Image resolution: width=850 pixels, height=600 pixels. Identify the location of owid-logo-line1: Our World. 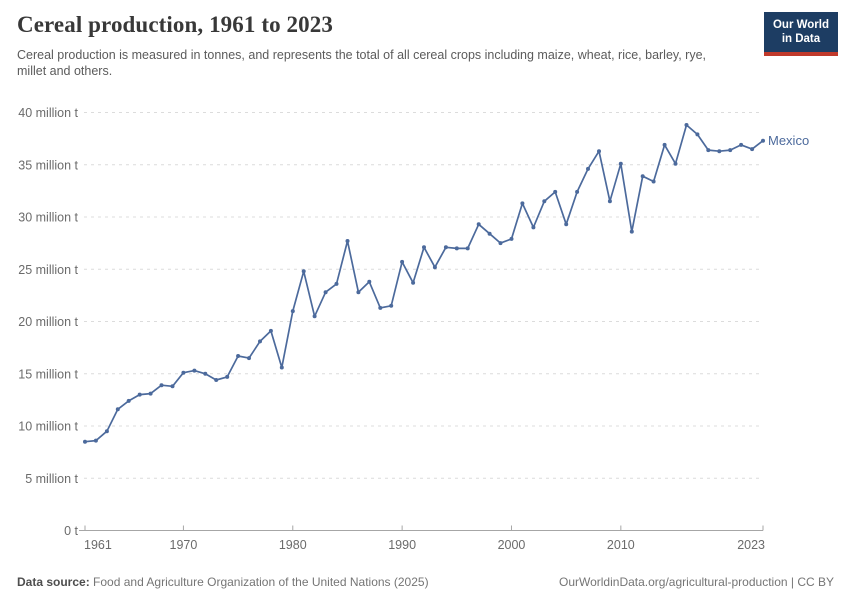
(800, 25).